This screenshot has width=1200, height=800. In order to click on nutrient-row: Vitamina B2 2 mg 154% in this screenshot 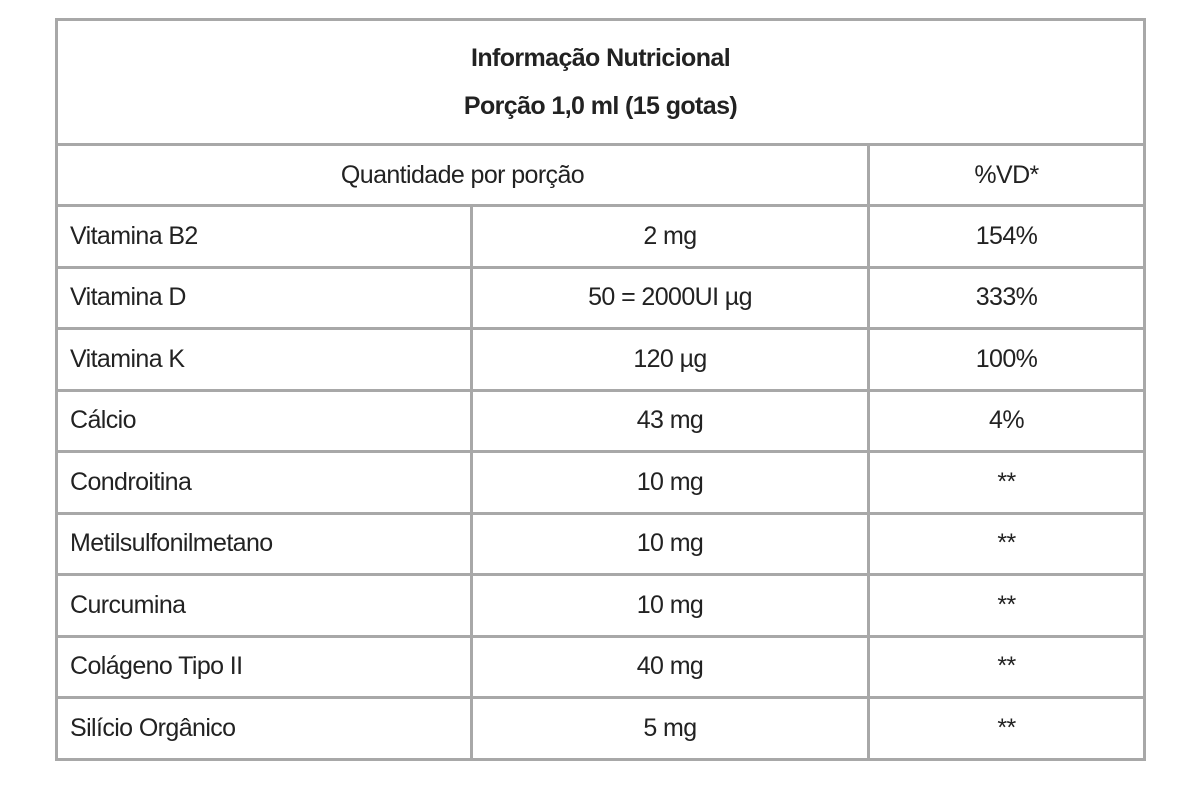, I will do `click(601, 236)`.